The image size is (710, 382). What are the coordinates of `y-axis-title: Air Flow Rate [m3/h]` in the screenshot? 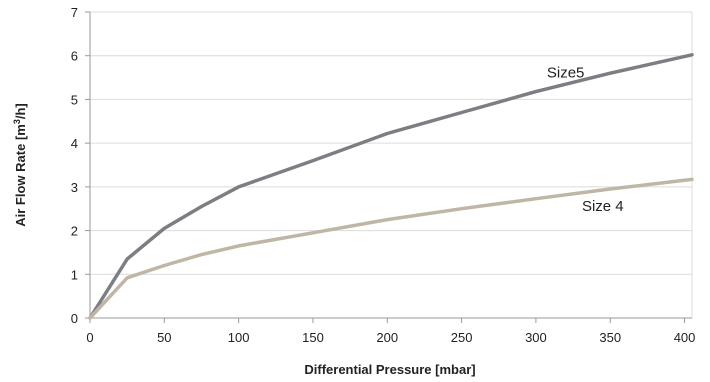 It's located at (20, 164).